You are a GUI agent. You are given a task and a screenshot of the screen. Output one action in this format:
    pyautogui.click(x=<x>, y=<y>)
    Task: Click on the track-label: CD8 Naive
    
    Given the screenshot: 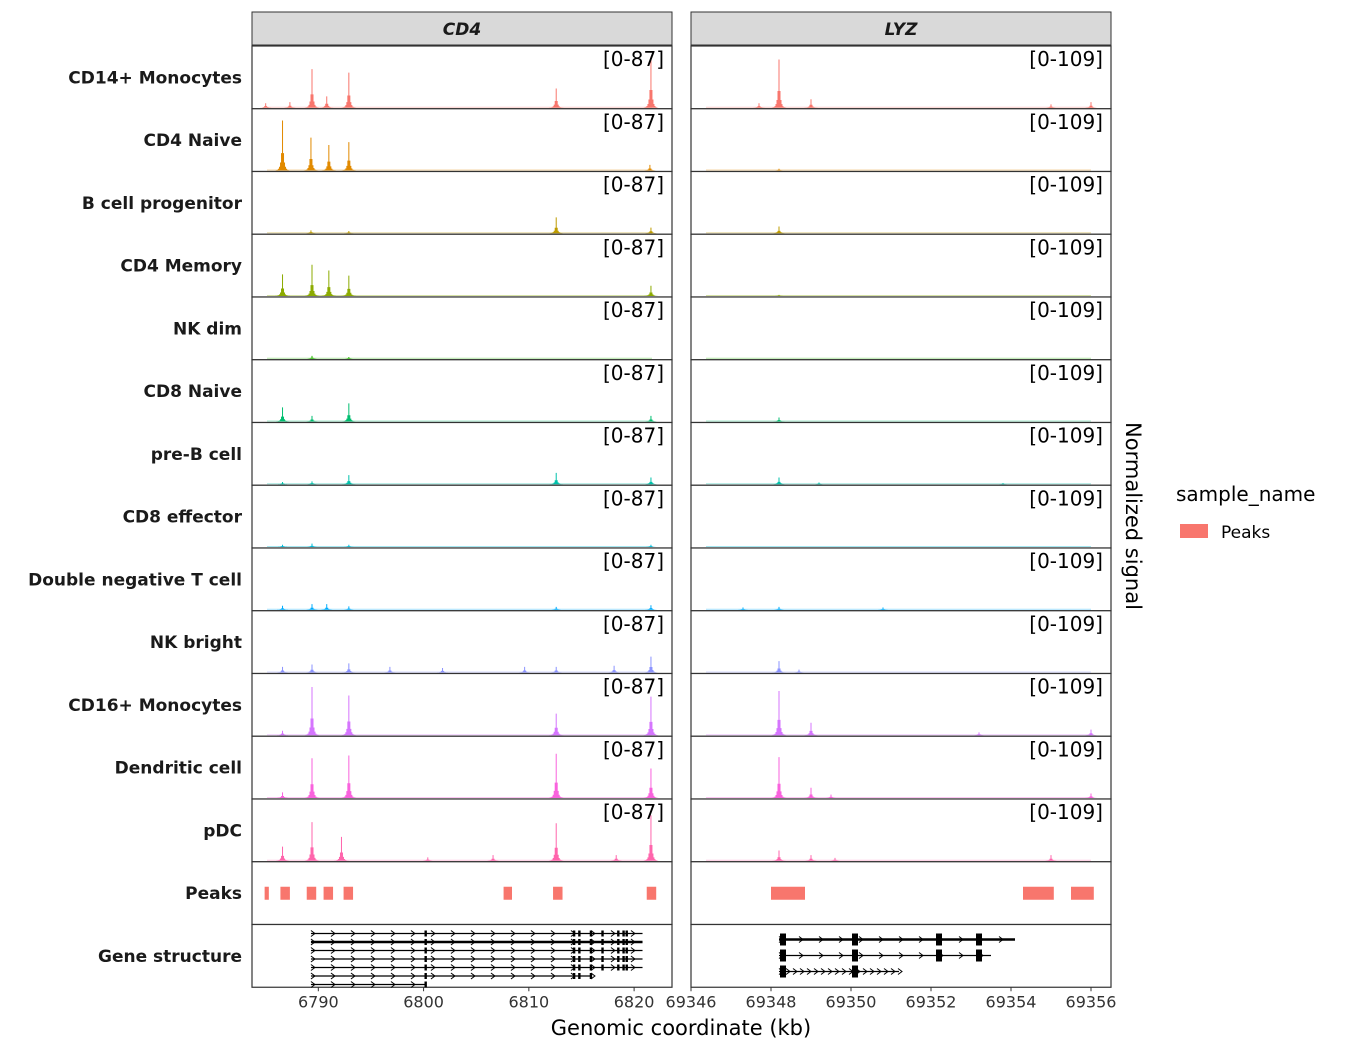 What is the action you would take?
    pyautogui.click(x=193, y=392)
    